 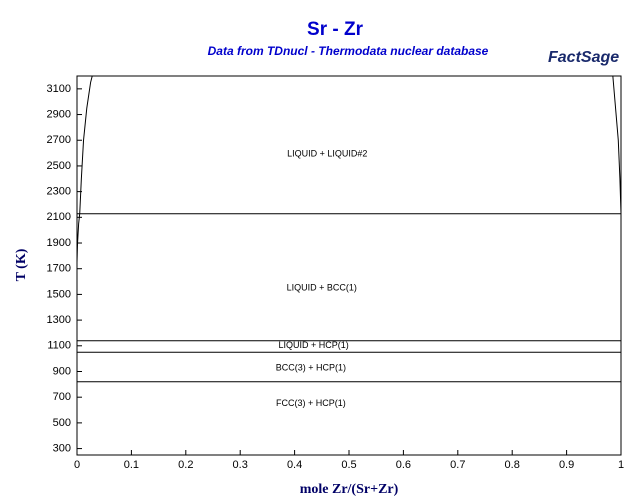 I want to click on phase-label: LIQUID + BCC(1), so click(x=322, y=287).